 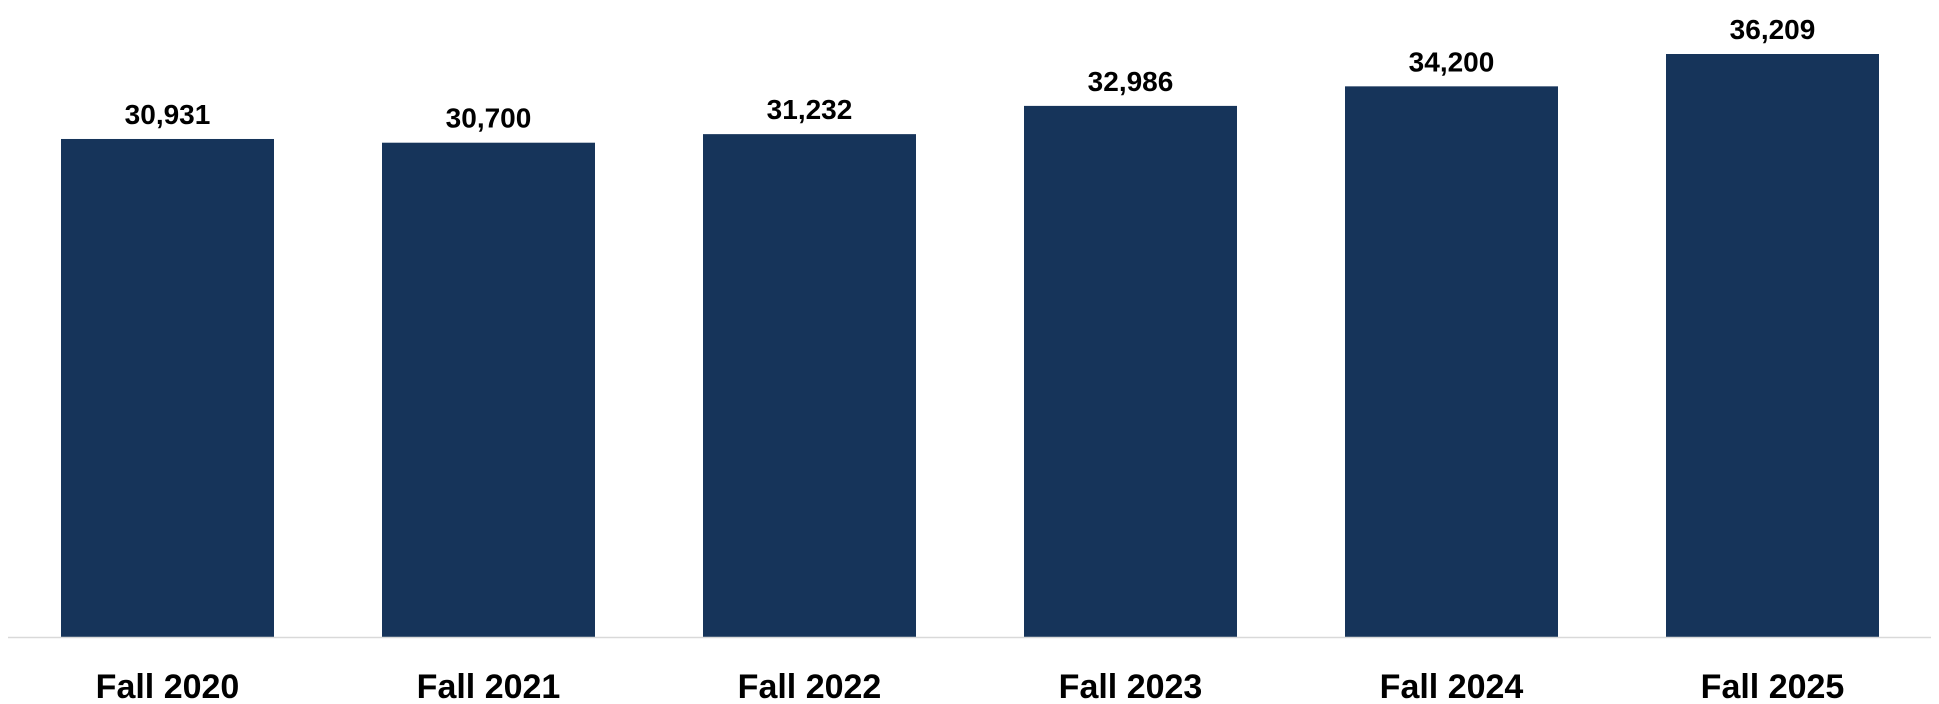 What do you see at coordinates (168, 686) in the screenshot?
I see `category-label-fall-2020: Fall 2020` at bounding box center [168, 686].